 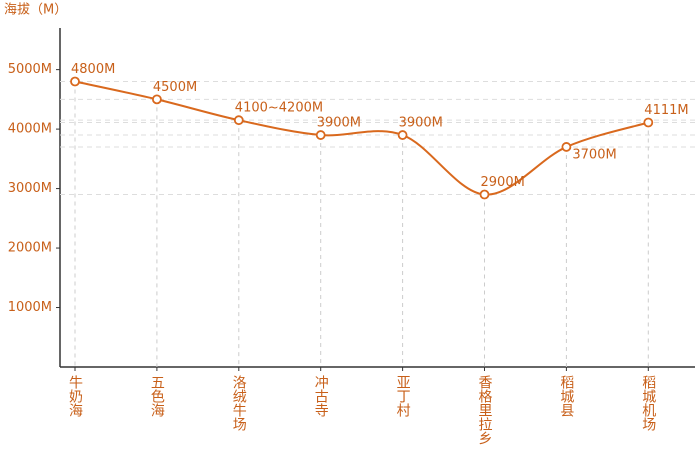 I want to click on x-tick-label: 牛奶海, so click(x=75, y=396).